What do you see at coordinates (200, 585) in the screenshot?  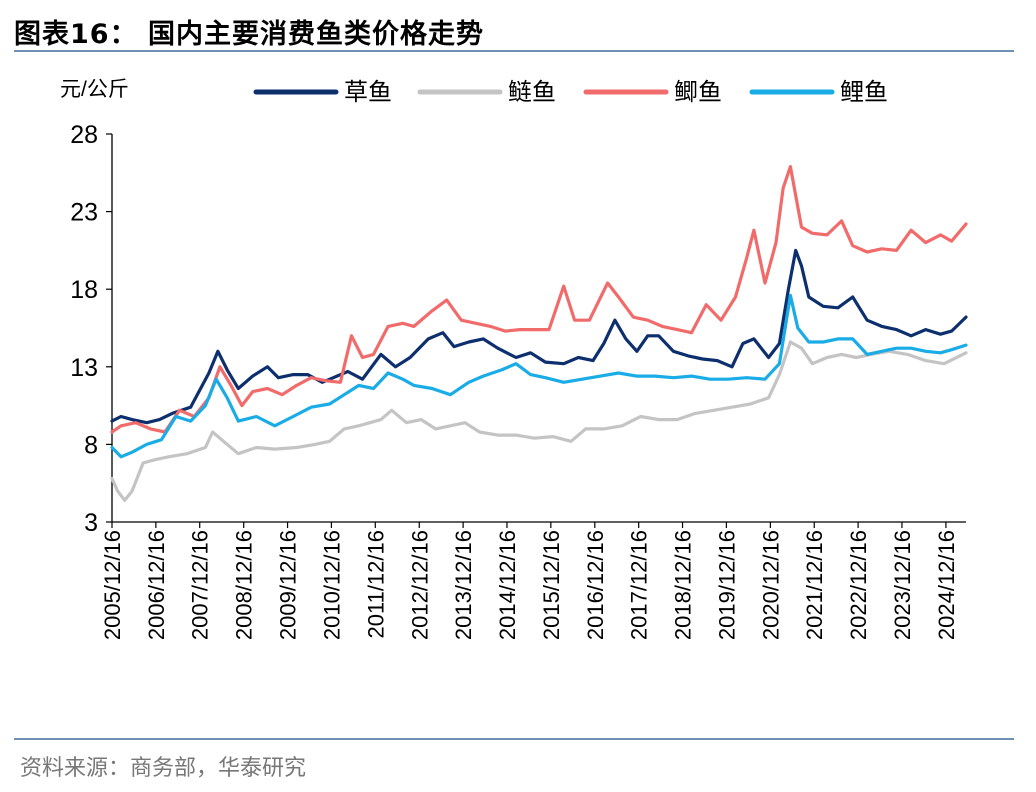 I see `x-tick-label: 2007/12/16` at bounding box center [200, 585].